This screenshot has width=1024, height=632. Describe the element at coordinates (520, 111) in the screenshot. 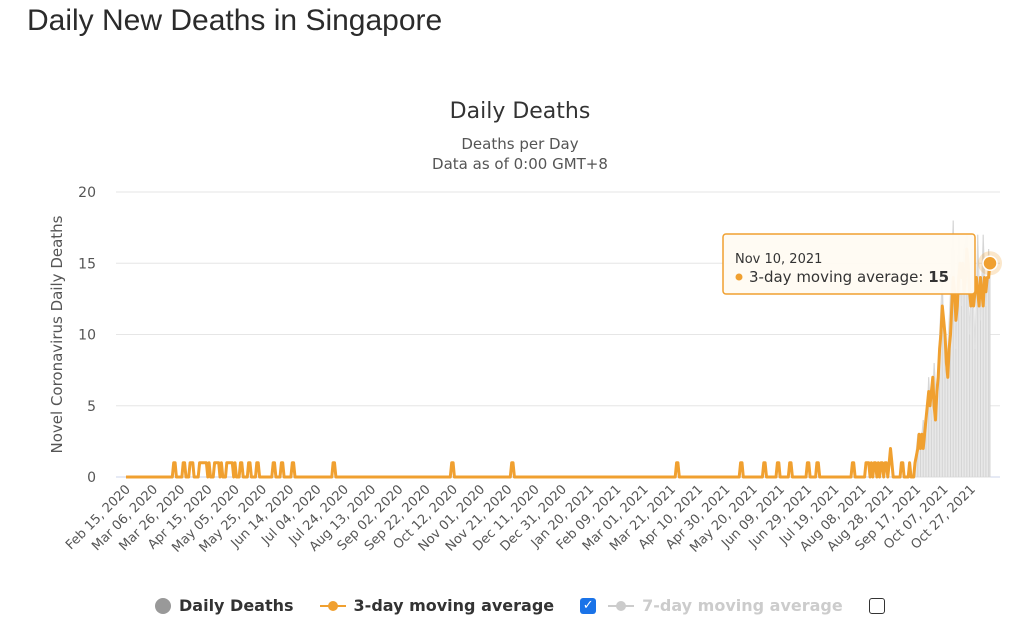

I see `chart-title: Daily Deaths` at that location.